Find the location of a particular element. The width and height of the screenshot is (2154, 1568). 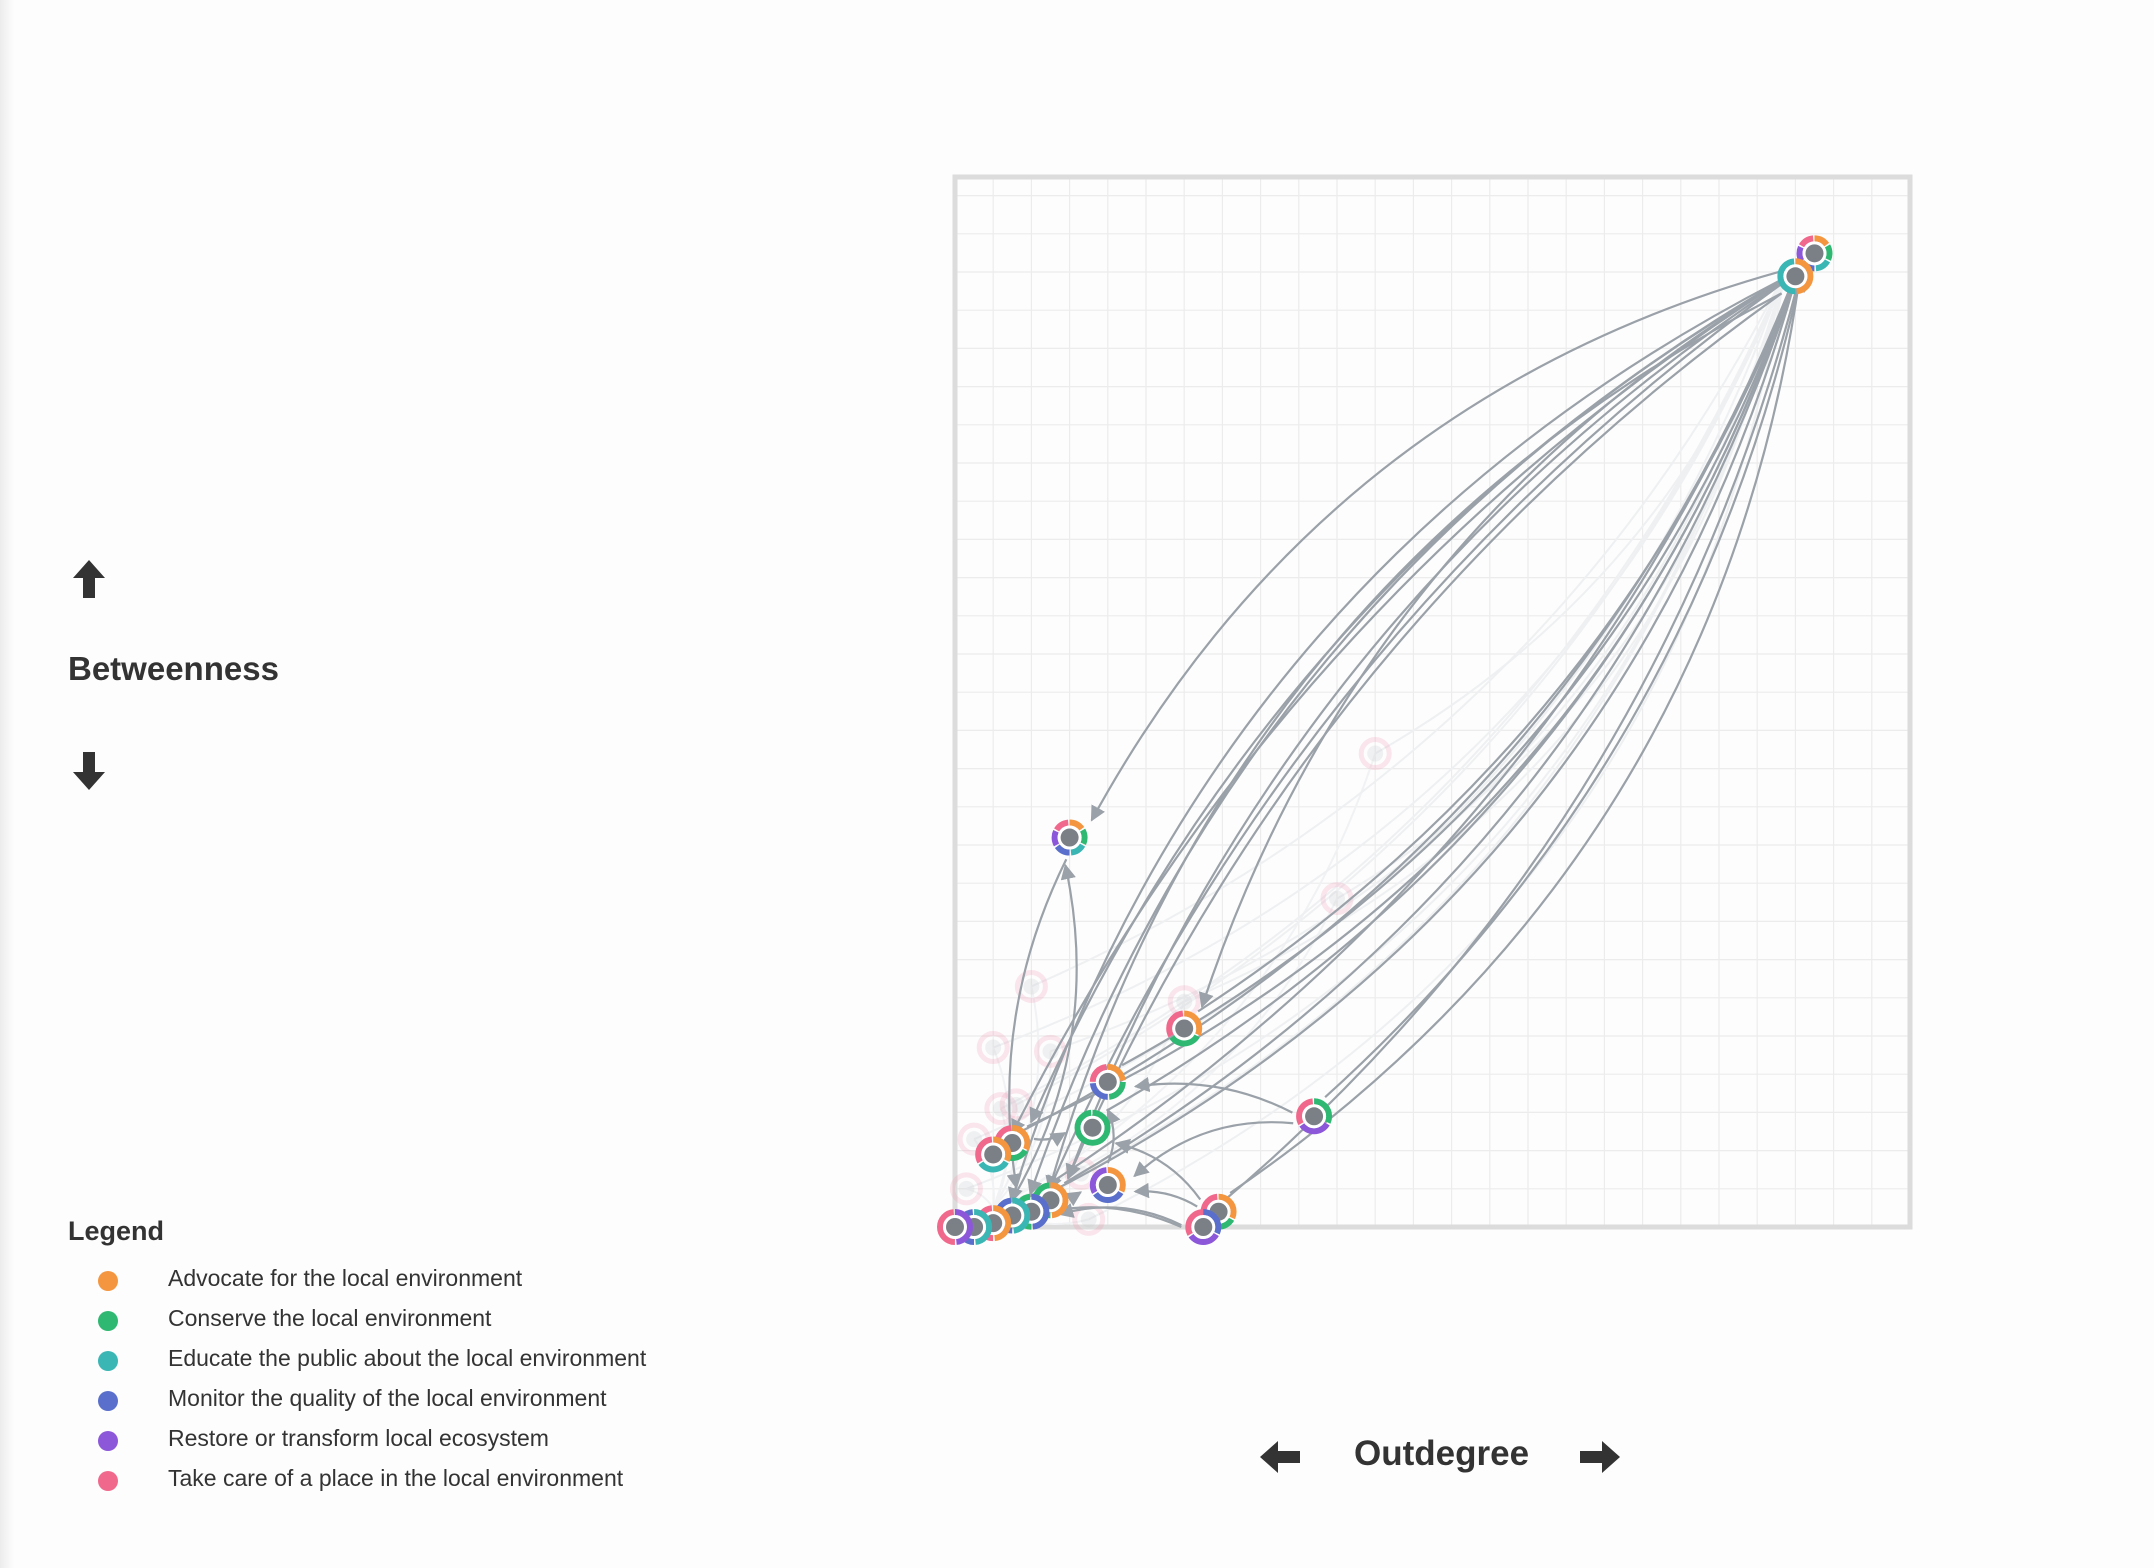

legend-title: Legend is located at coordinates (116, 1231).